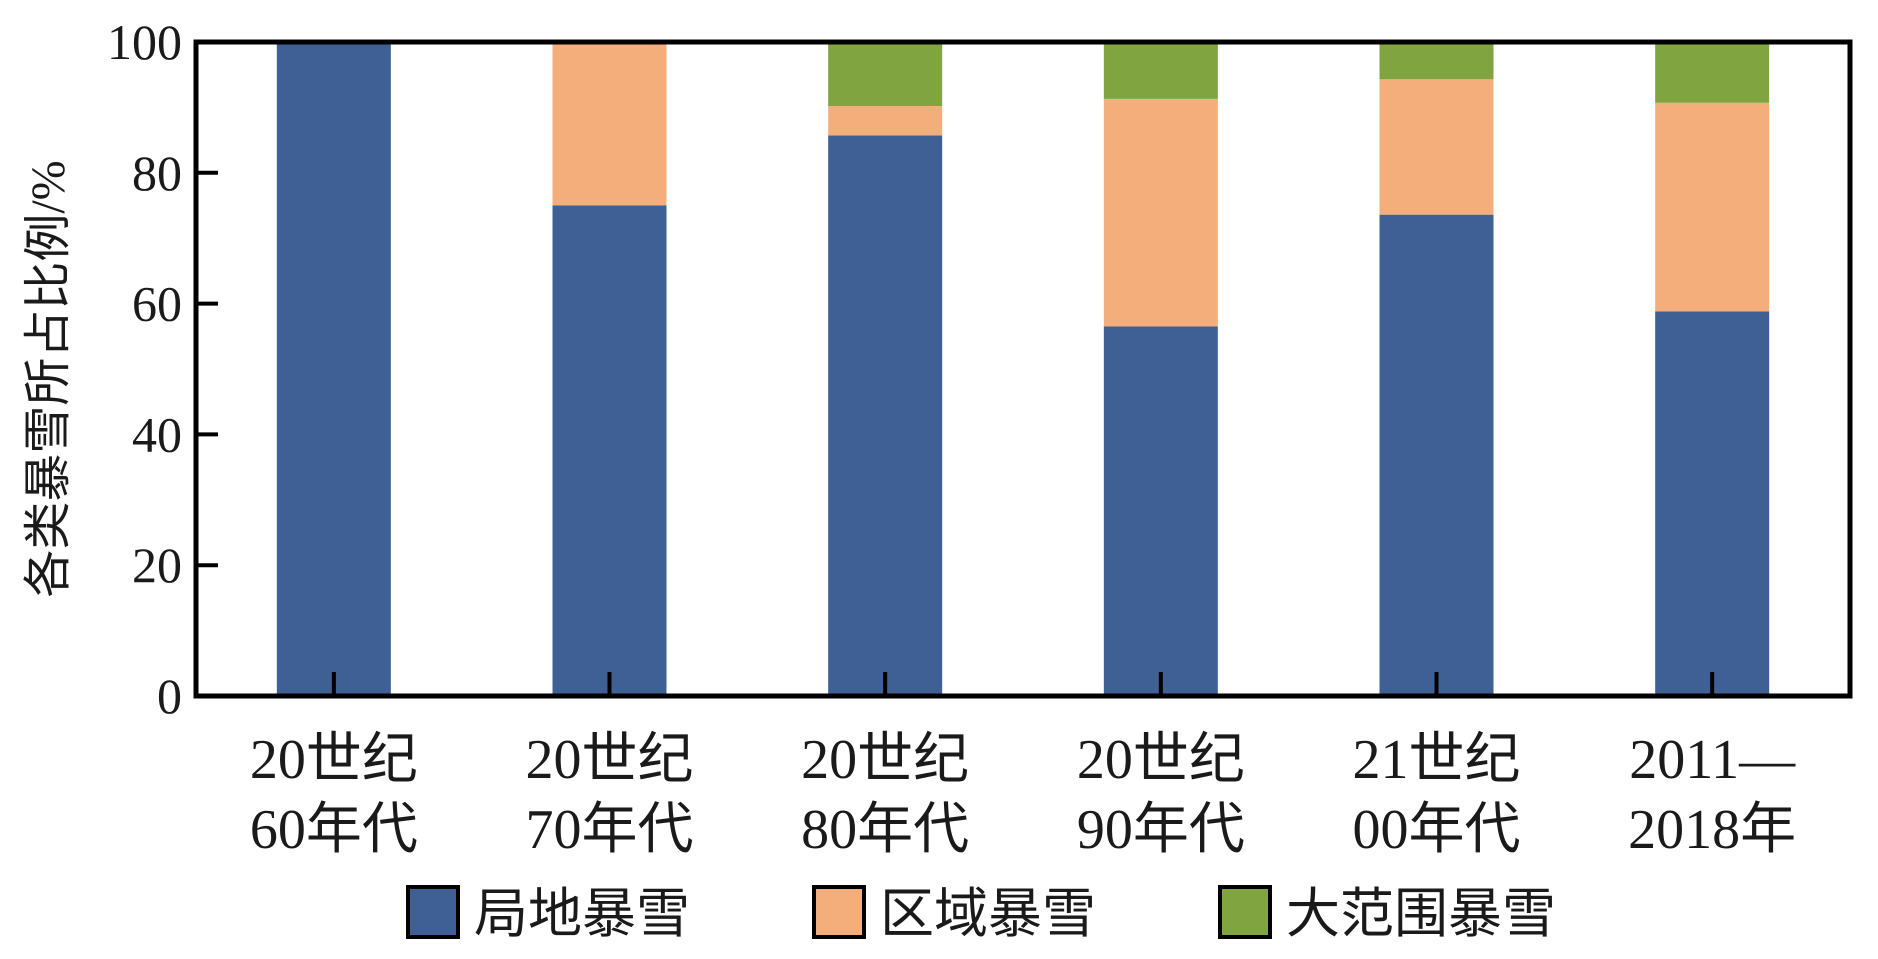  I want to click on legend-label: 大范围暴雪, so click(1421, 914).